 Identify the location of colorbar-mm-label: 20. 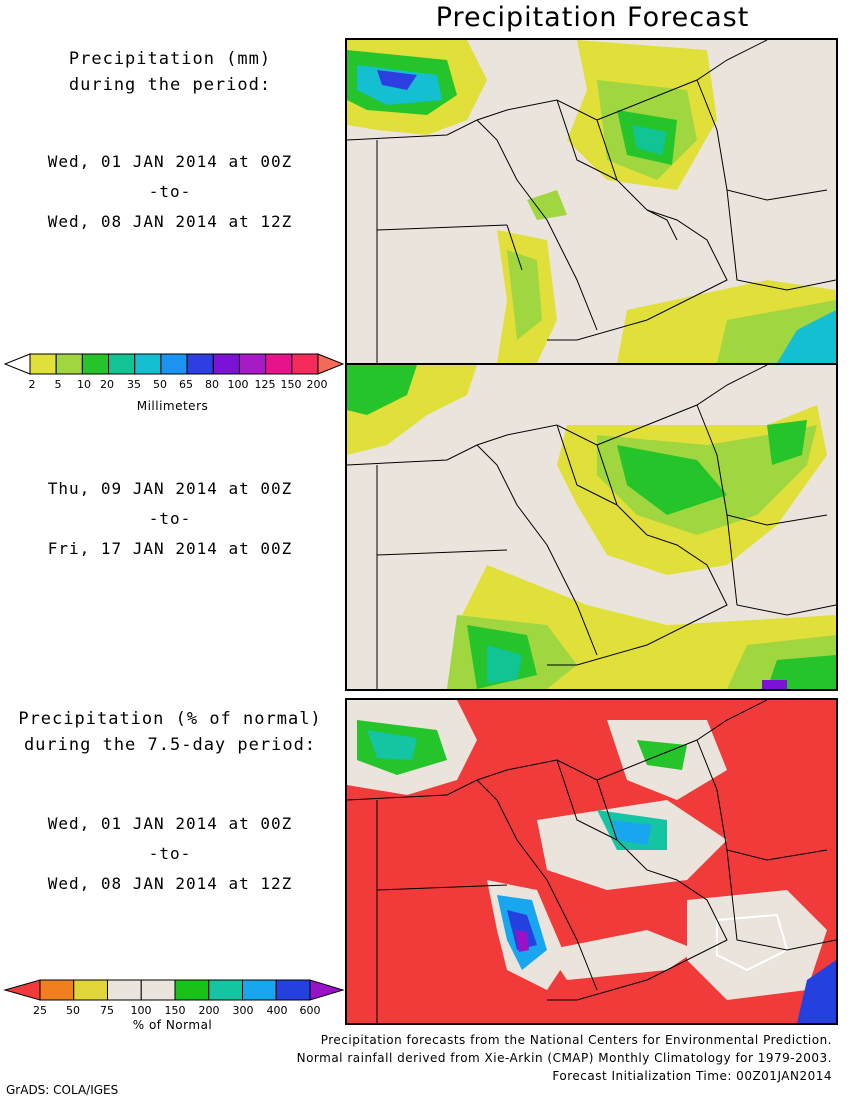
(107, 384).